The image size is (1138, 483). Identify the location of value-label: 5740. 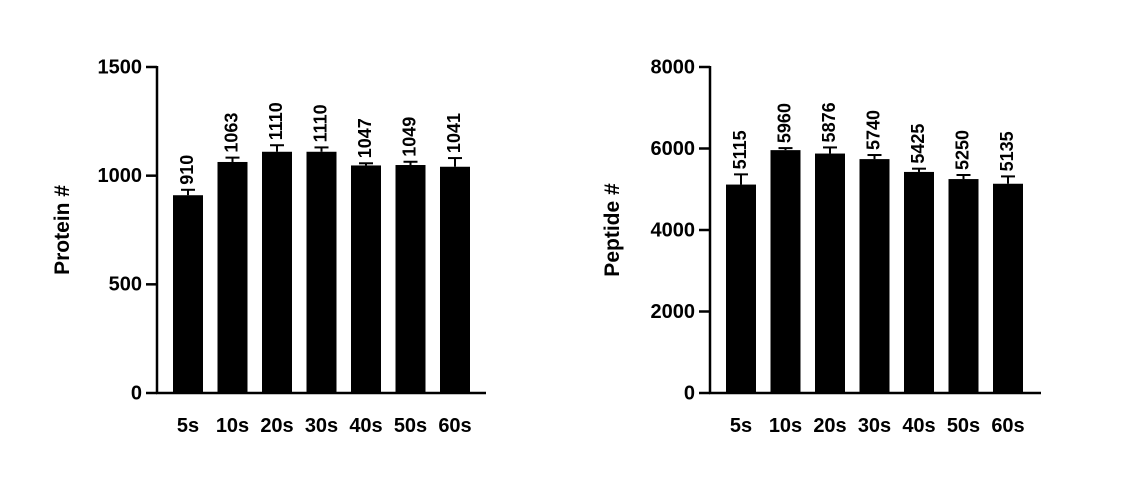
(873, 130).